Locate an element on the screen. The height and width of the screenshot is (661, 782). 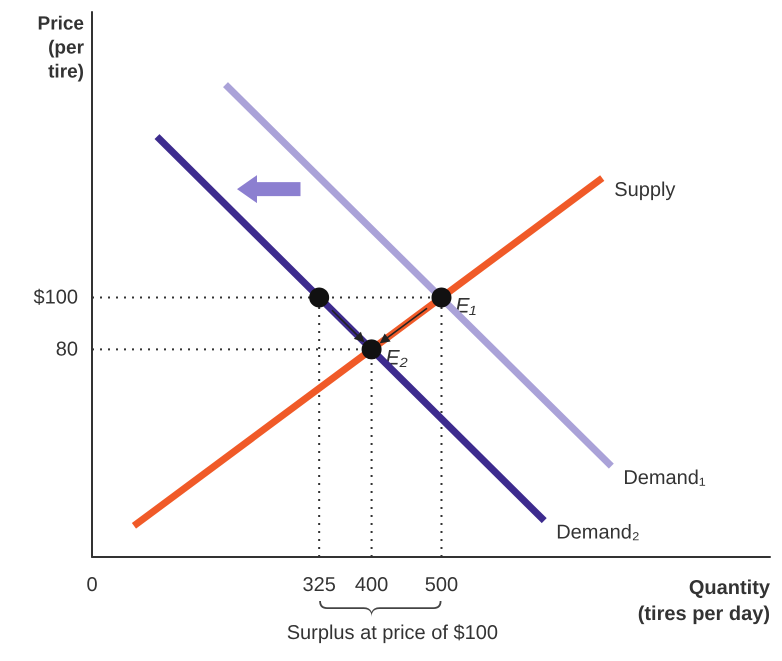
x-tick-label: 500 is located at coordinates (441, 585).